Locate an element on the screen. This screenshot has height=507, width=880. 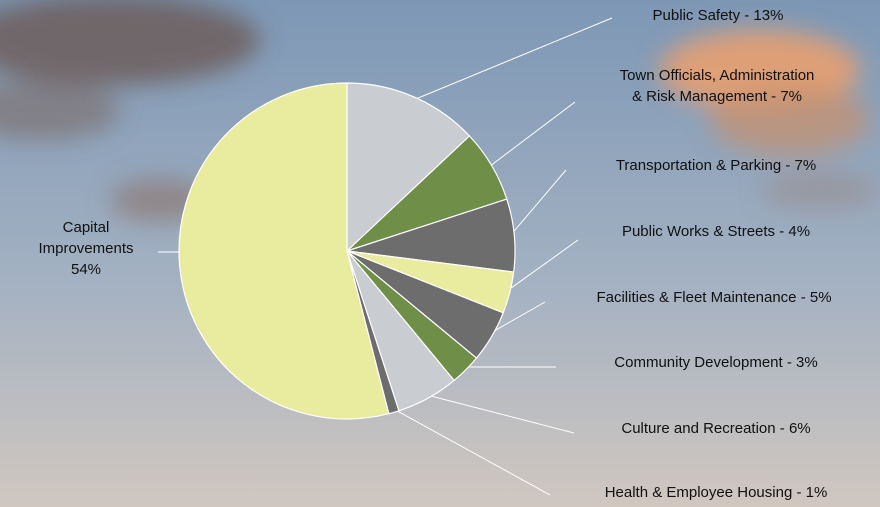
label-line: & Risk Management - 7% is located at coordinates (717, 96).